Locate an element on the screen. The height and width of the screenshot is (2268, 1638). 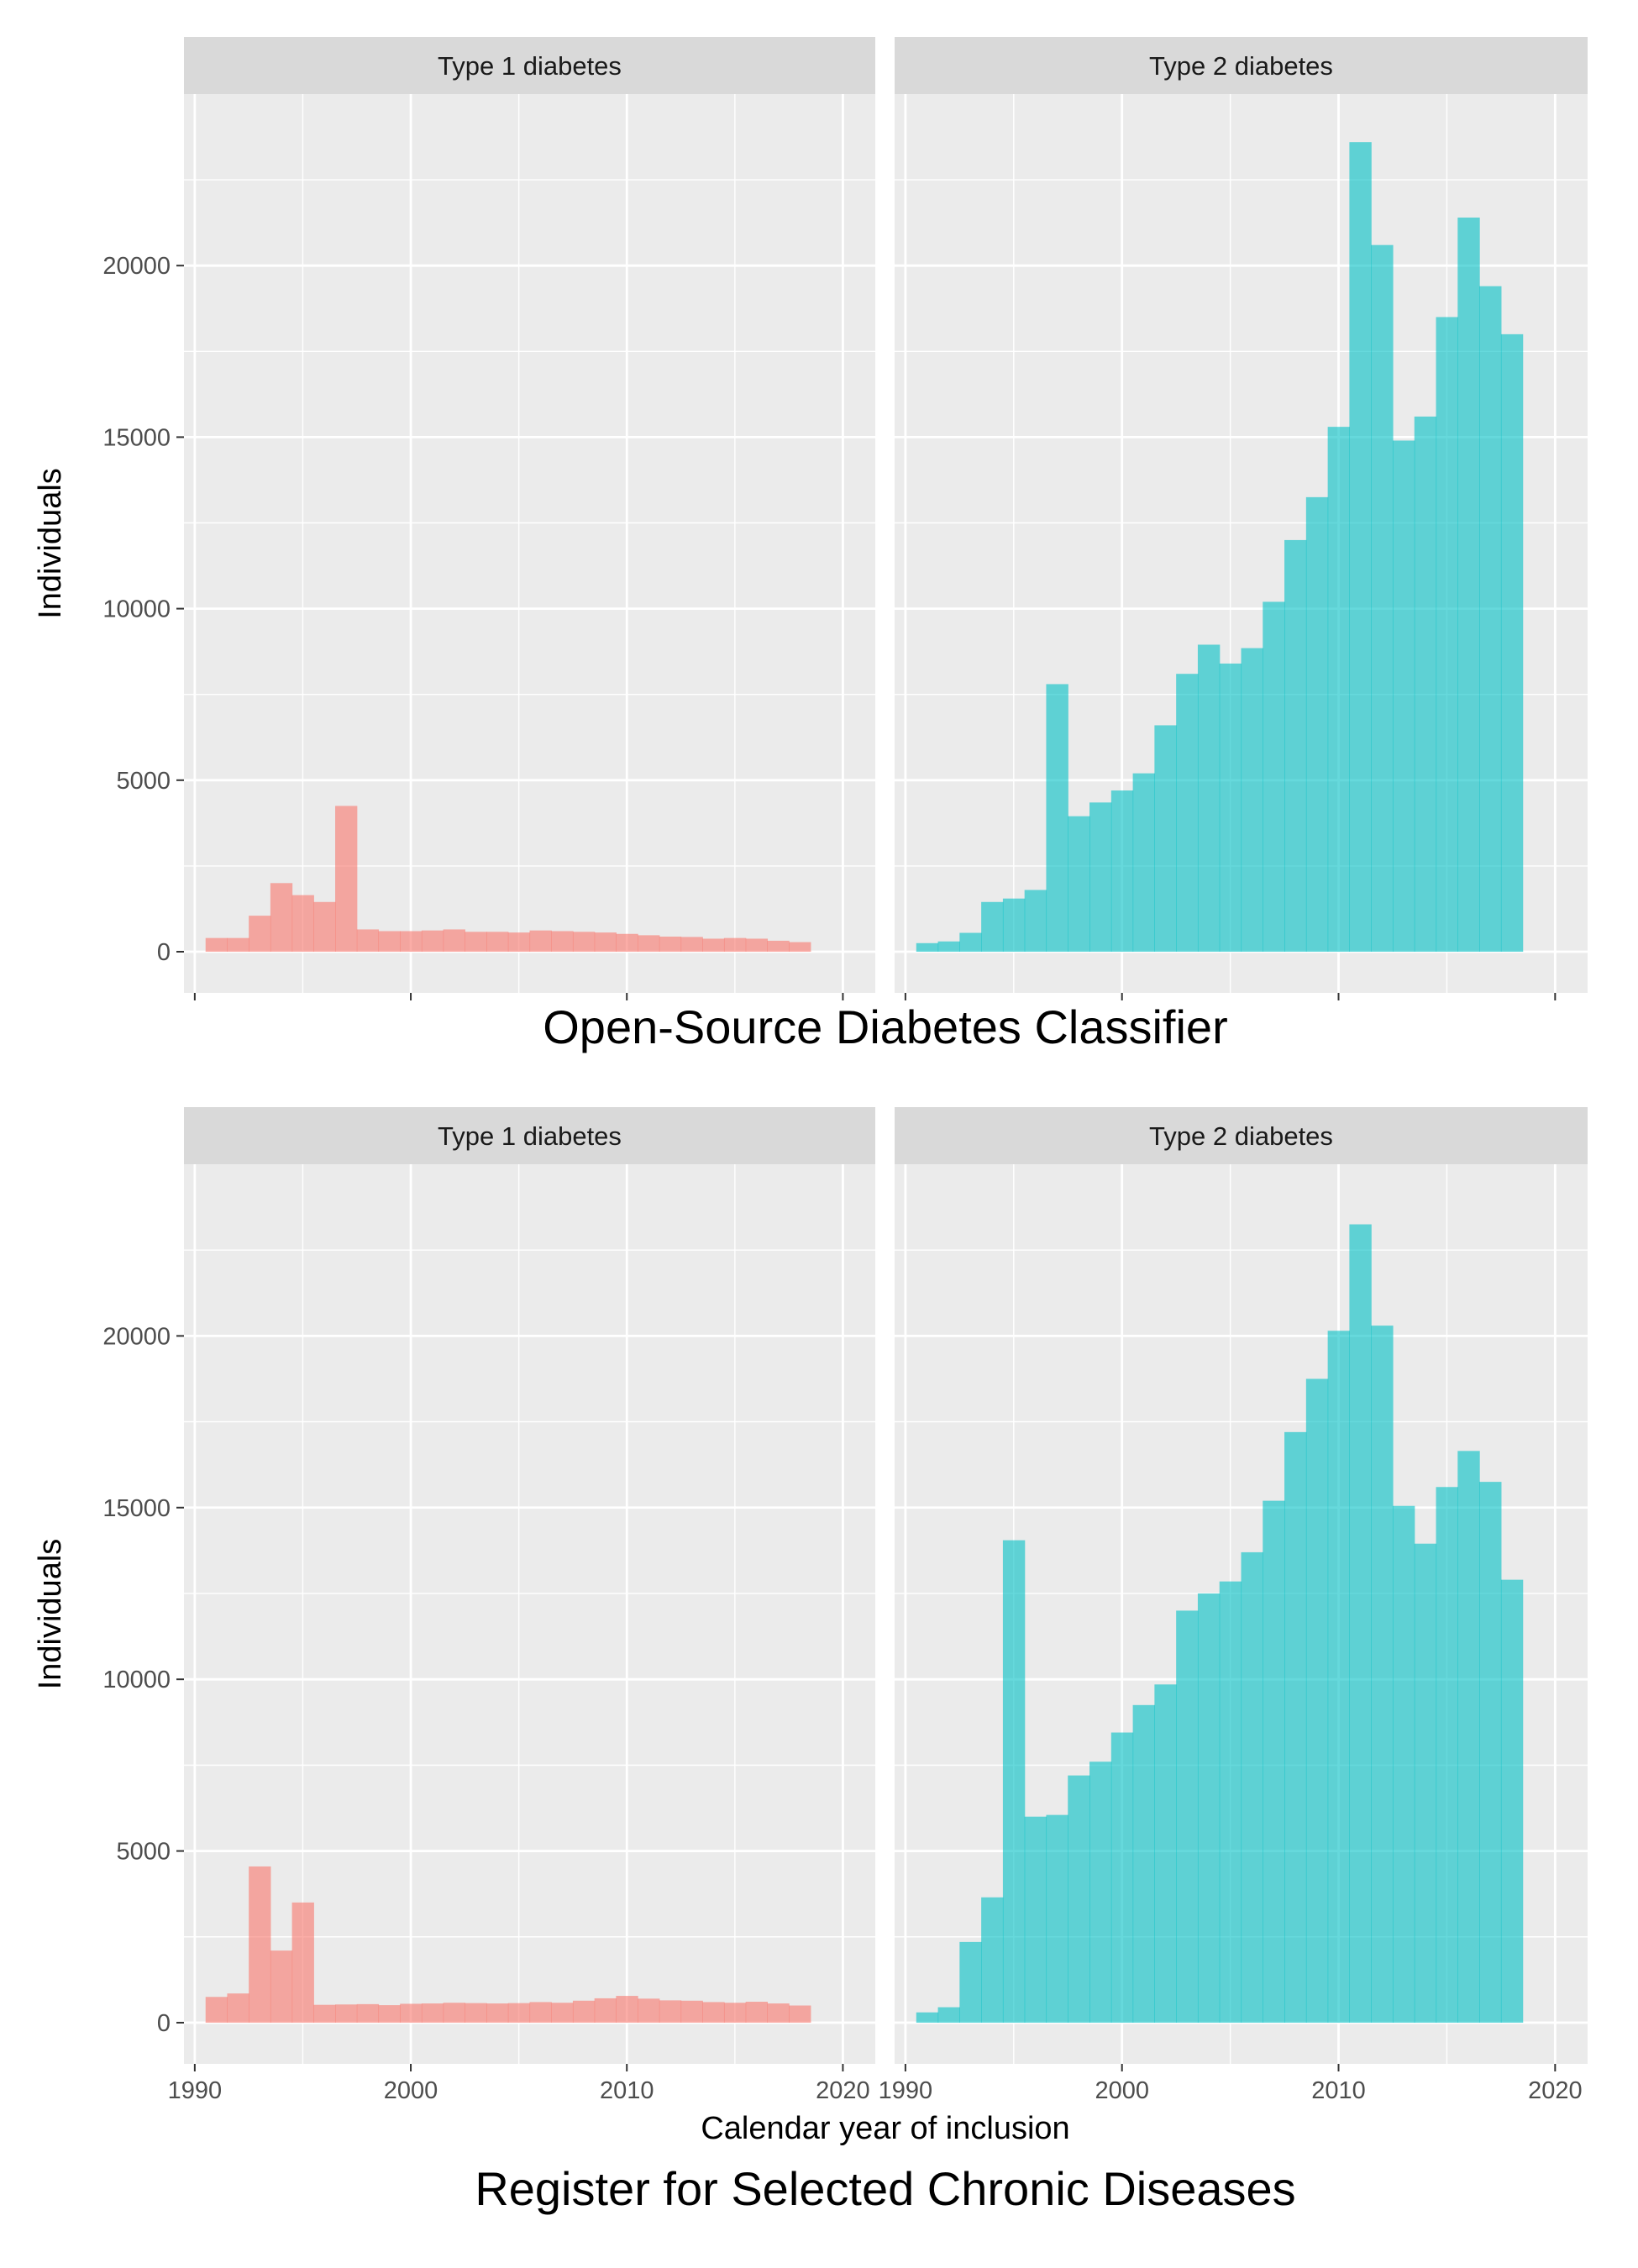
facet-strip-label: Type 1 diabetes is located at coordinates (530, 66).